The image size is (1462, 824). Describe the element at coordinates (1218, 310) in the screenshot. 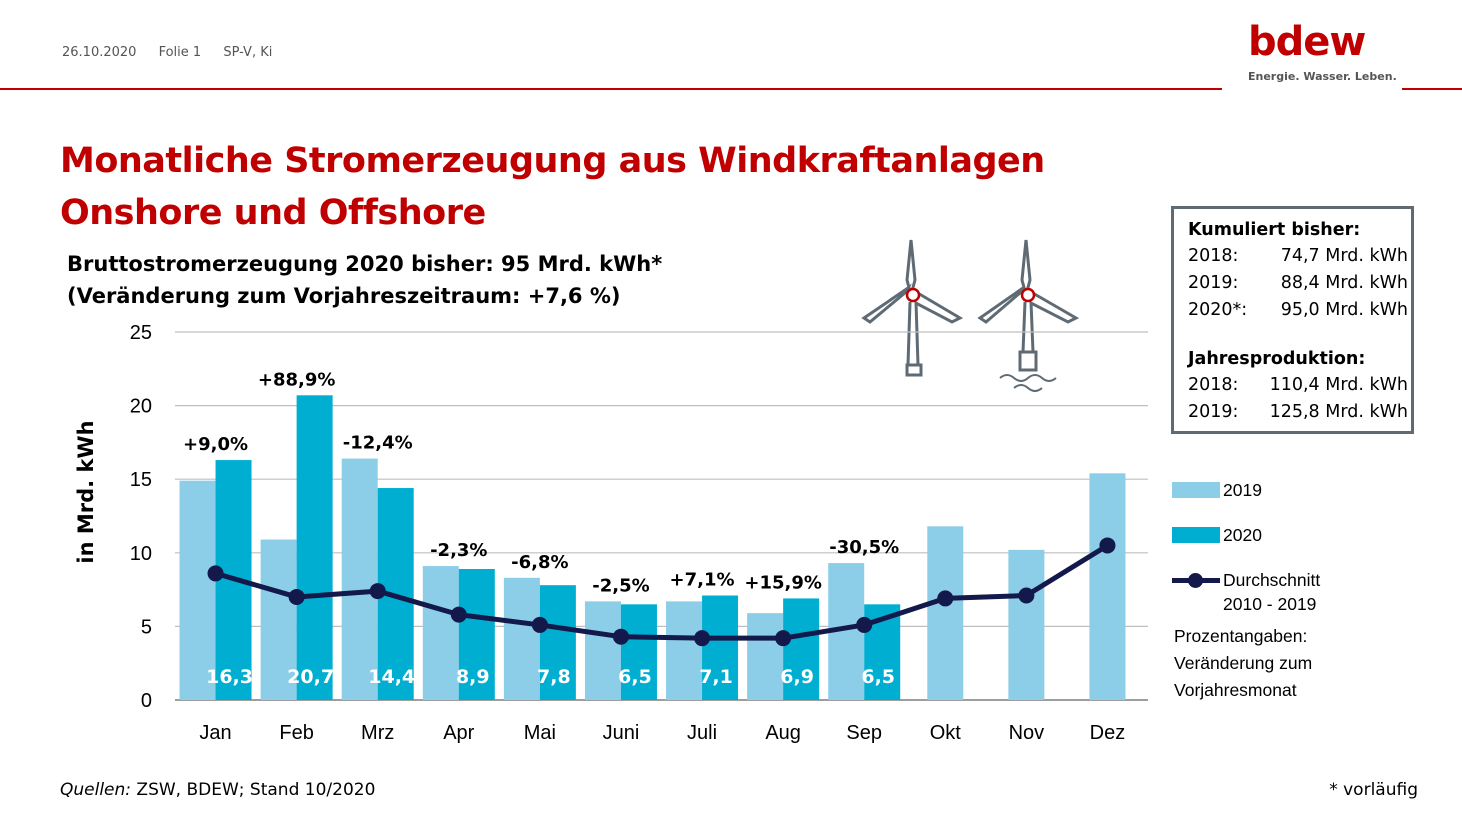

I see `cumulative-year: 2020*:` at that location.